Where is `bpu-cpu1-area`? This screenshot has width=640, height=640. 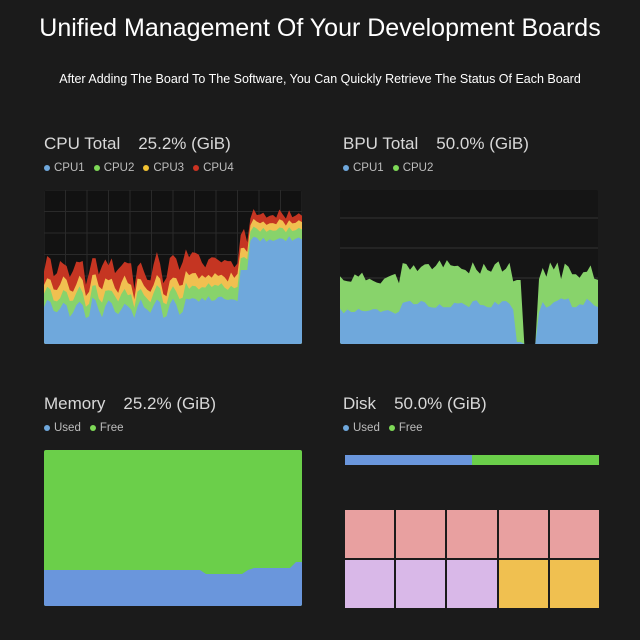
bpu-cpu1-area is located at coordinates (469, 321).